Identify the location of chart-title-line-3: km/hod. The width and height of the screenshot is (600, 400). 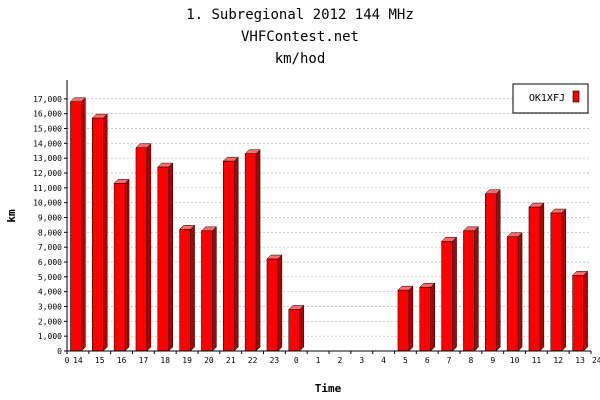
(300, 59).